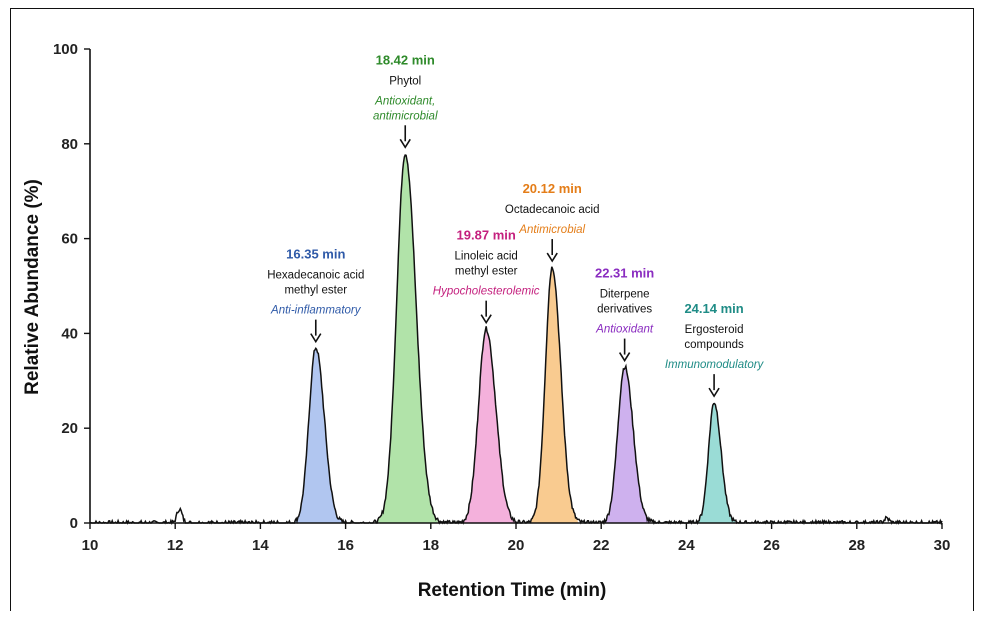  What do you see at coordinates (405, 116) in the screenshot?
I see `activity-label: antimicrobial` at bounding box center [405, 116].